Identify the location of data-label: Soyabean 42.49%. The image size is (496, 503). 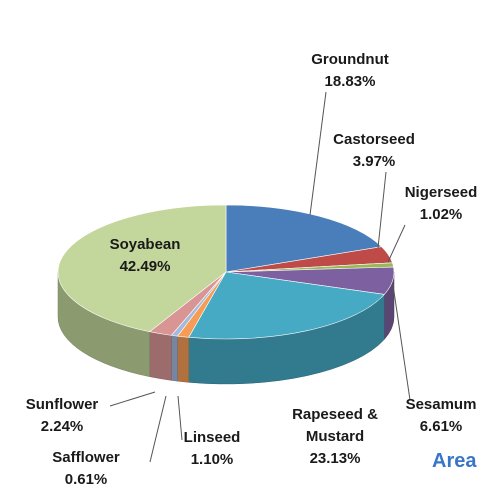
(145, 256).